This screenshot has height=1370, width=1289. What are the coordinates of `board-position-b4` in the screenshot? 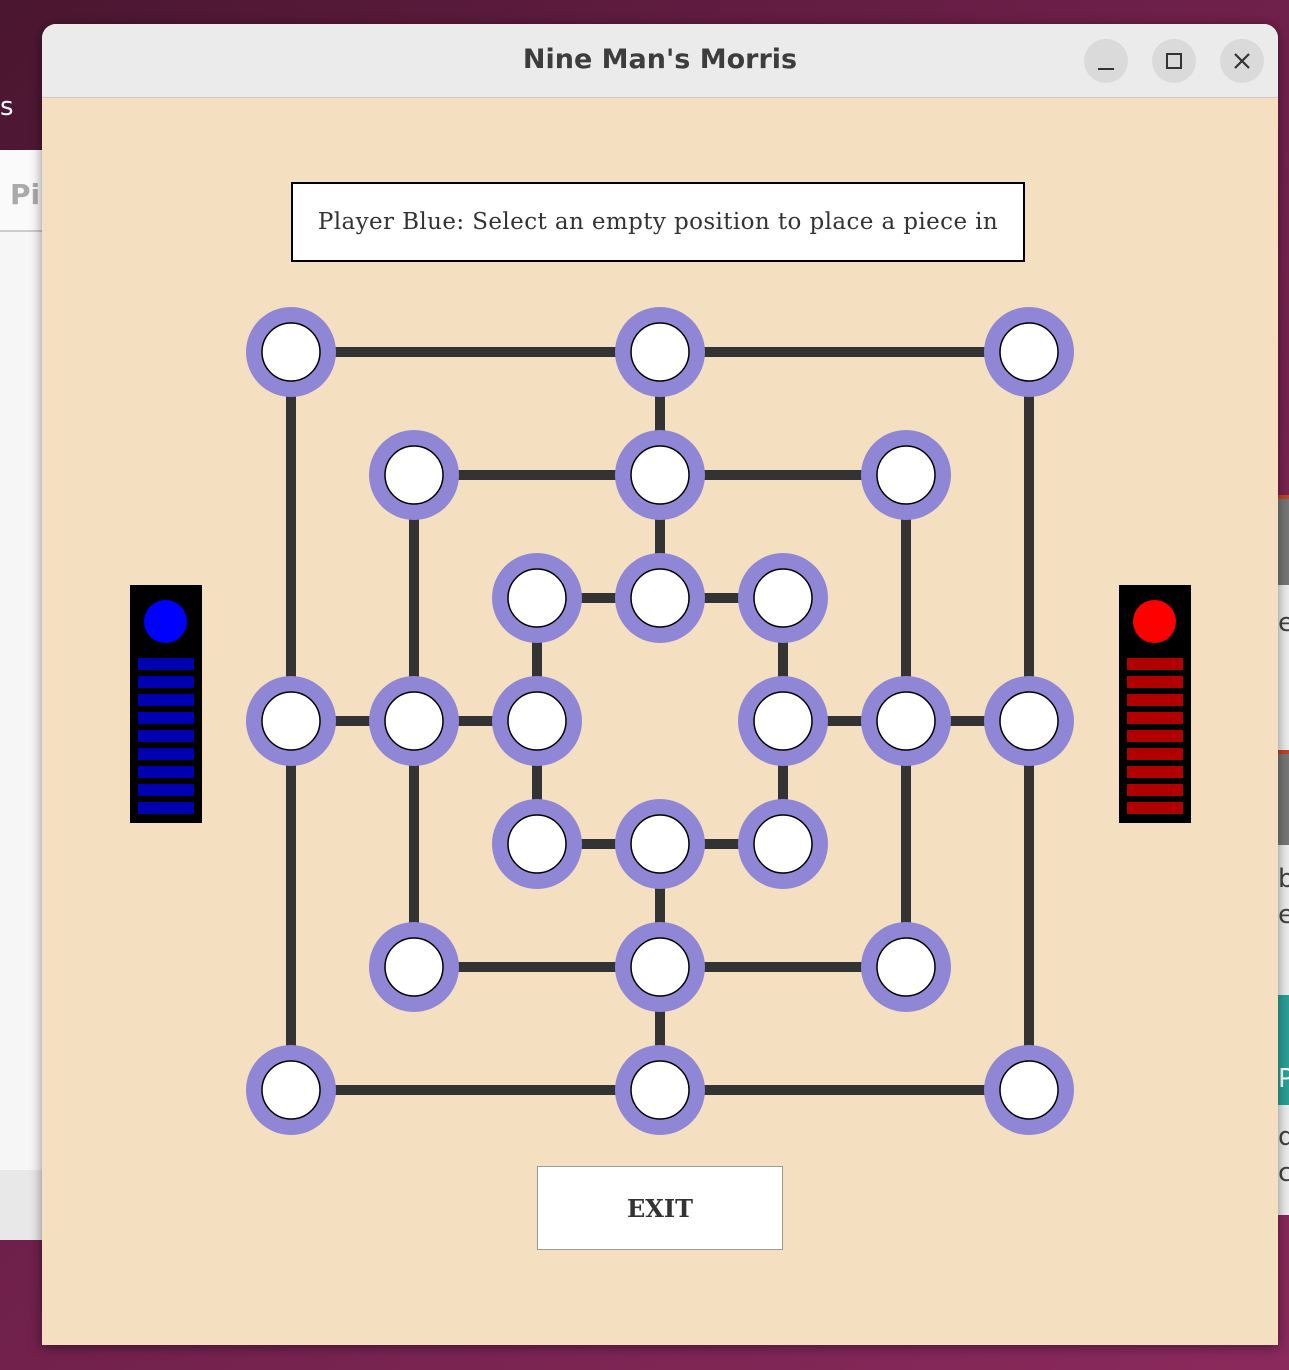 It's located at (414, 721).